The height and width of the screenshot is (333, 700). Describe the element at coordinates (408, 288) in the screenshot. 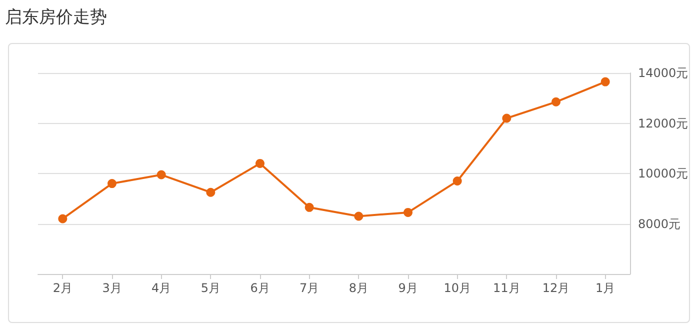

I see `x-tick-label: 9月` at that location.